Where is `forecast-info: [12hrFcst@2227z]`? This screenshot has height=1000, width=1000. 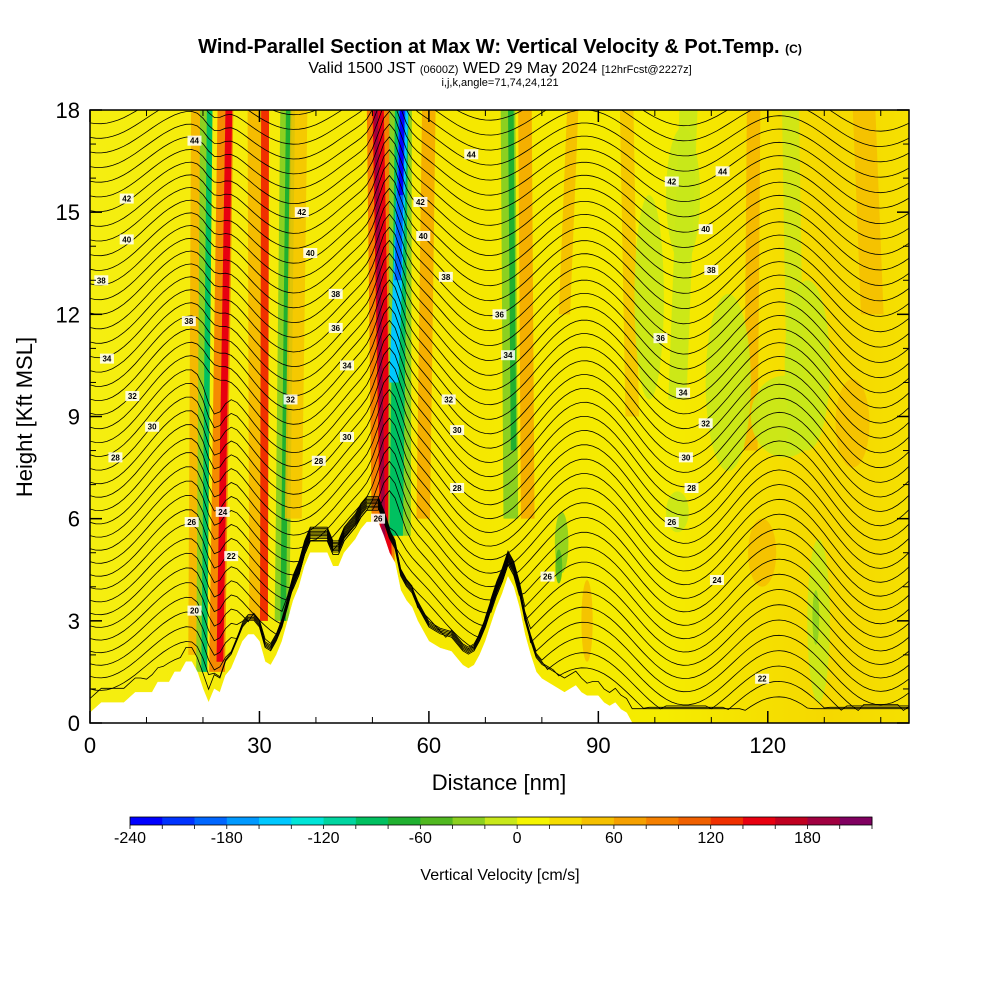 forecast-info: [12hrFcst@2227z] is located at coordinates (646, 70).